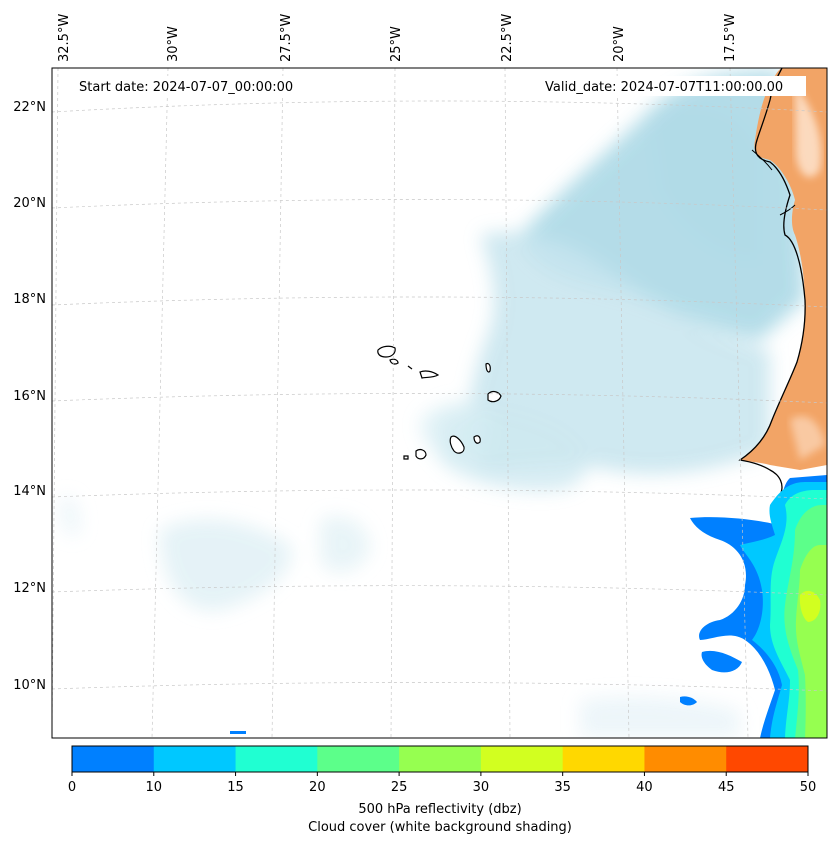  Describe the element at coordinates (481, 787) in the screenshot. I see `colorbar-tick-label: 30` at that location.